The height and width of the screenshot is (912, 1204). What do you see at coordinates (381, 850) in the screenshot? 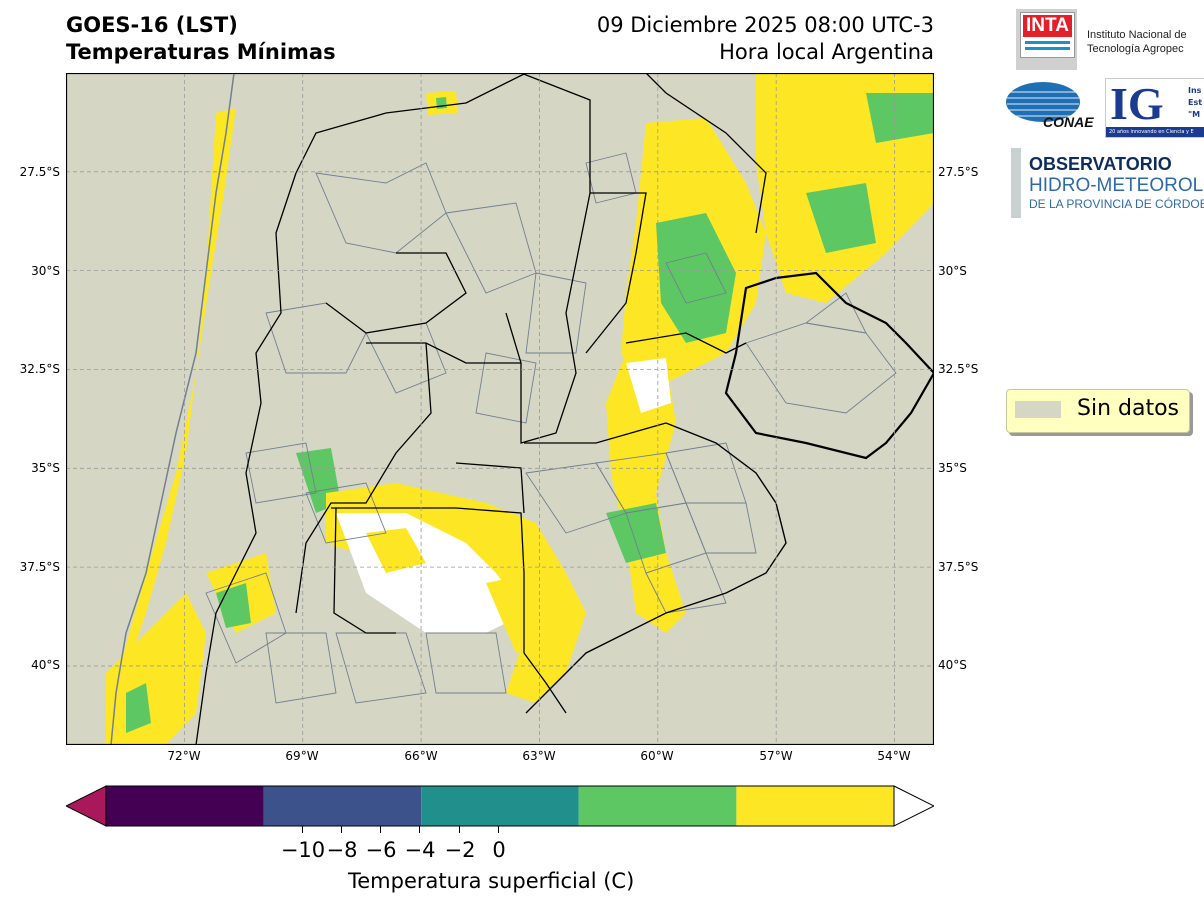
I see `colorbar-tick-label: −6` at bounding box center [381, 850].